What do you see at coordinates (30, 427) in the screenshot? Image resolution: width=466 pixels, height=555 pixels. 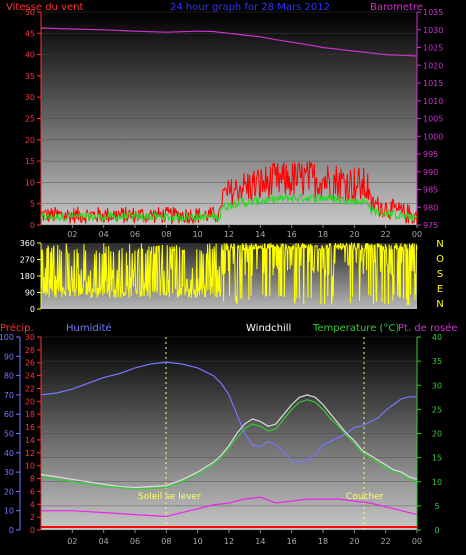 I see `precip-tick-label: 16` at bounding box center [30, 427].